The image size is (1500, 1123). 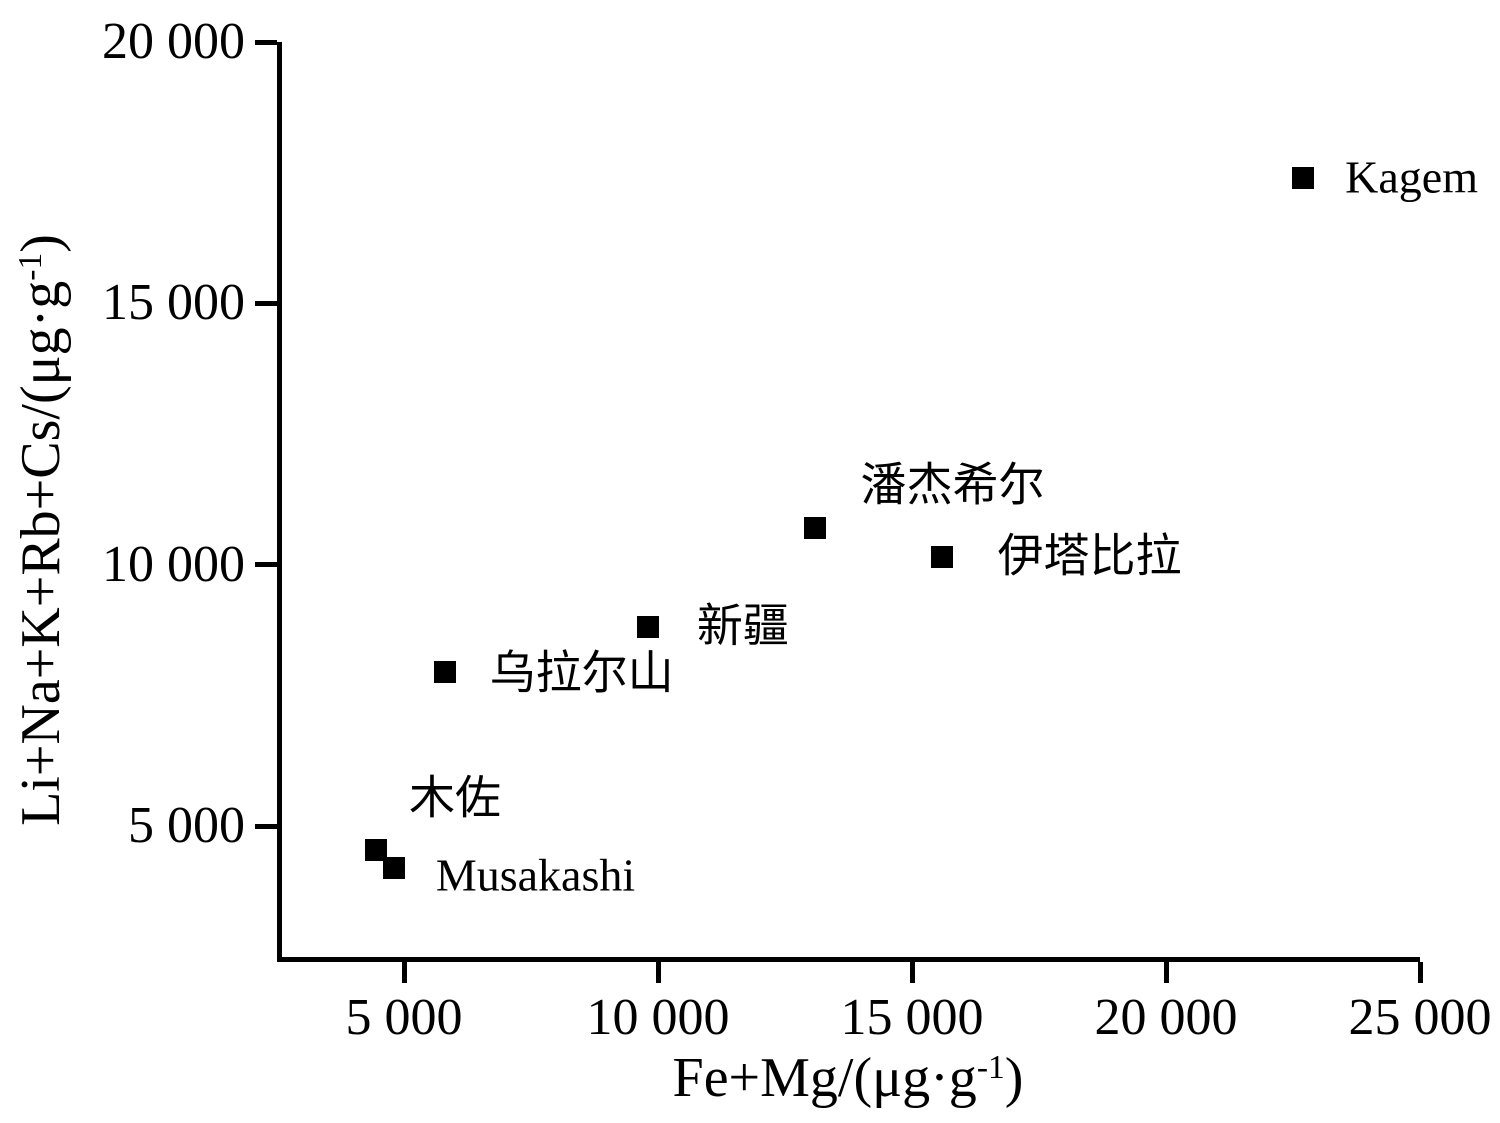 What do you see at coordinates (404, 1017) in the screenshot?
I see `x-axis-tick-label: 5 000` at bounding box center [404, 1017].